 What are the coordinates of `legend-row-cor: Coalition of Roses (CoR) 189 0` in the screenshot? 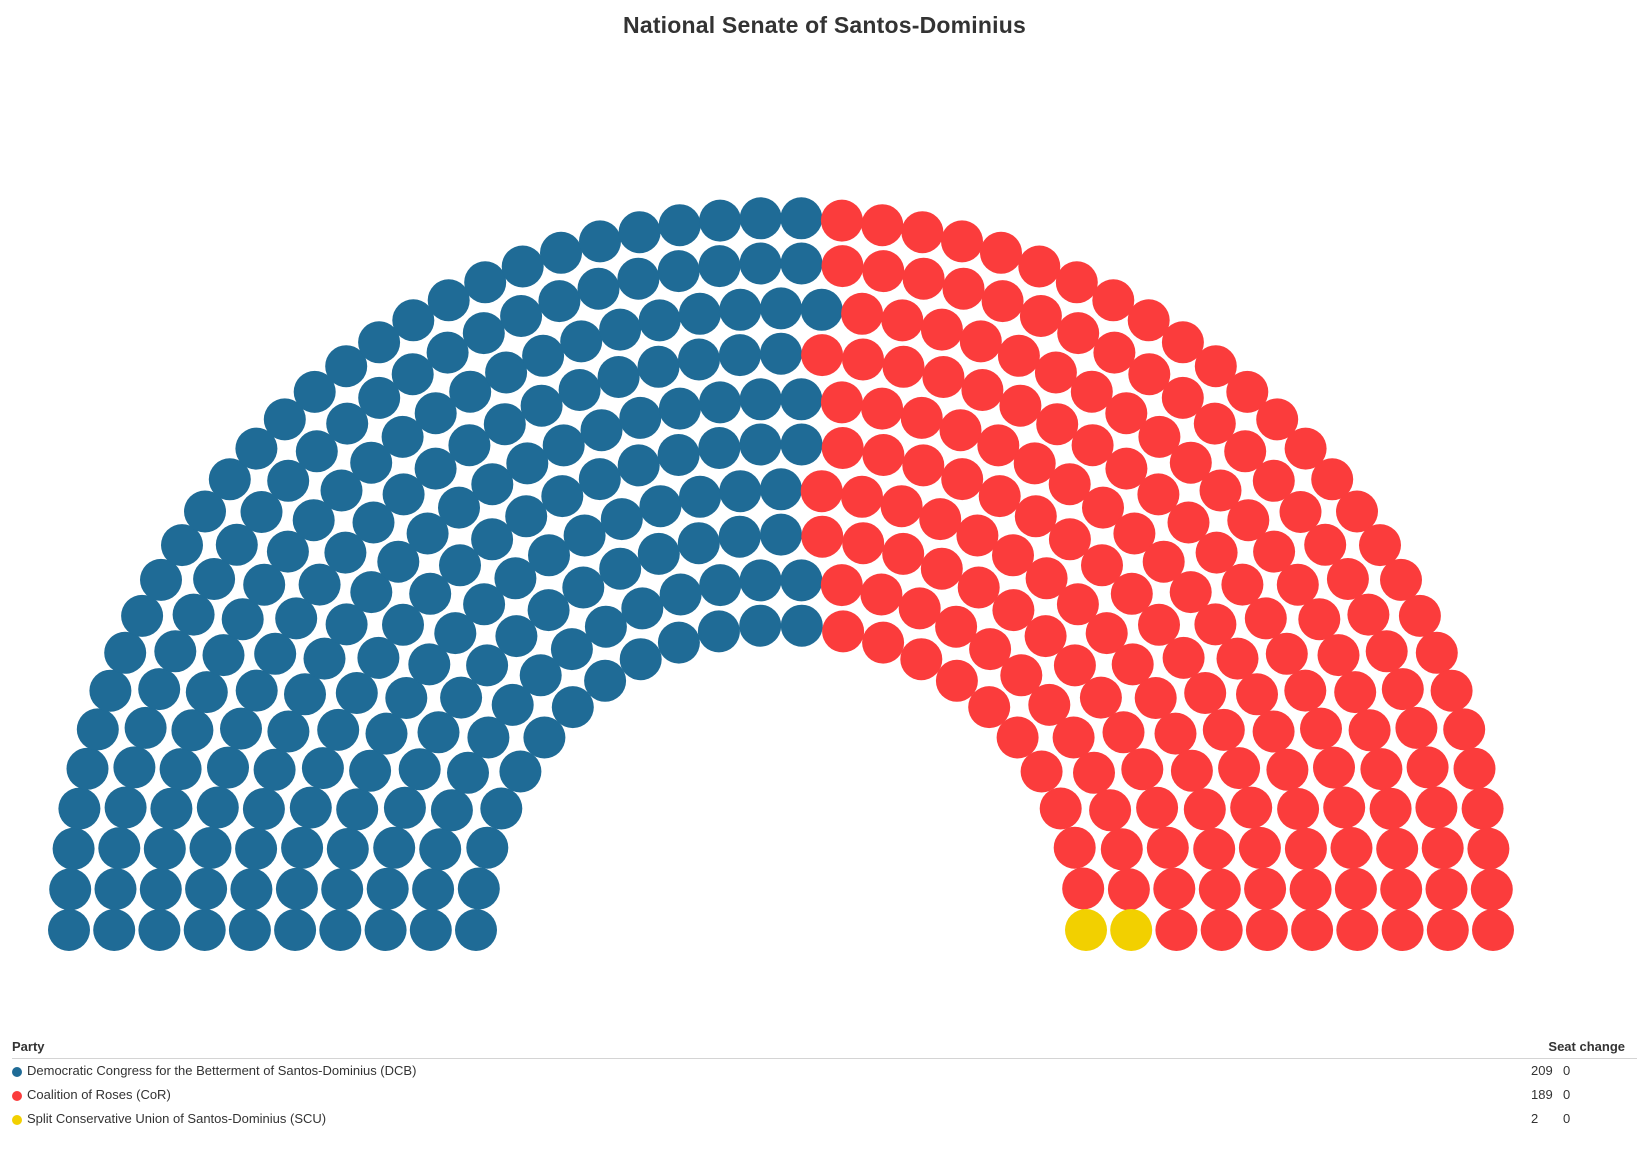 It's located at (824, 1095).